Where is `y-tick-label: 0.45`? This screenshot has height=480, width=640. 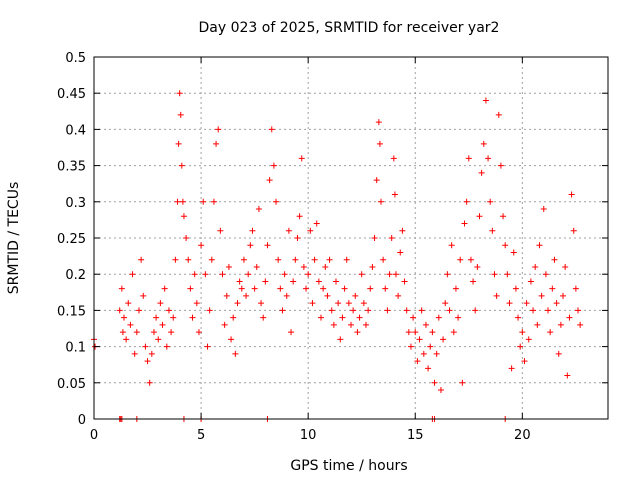
y-tick-label: 0.45 is located at coordinates (71, 94).